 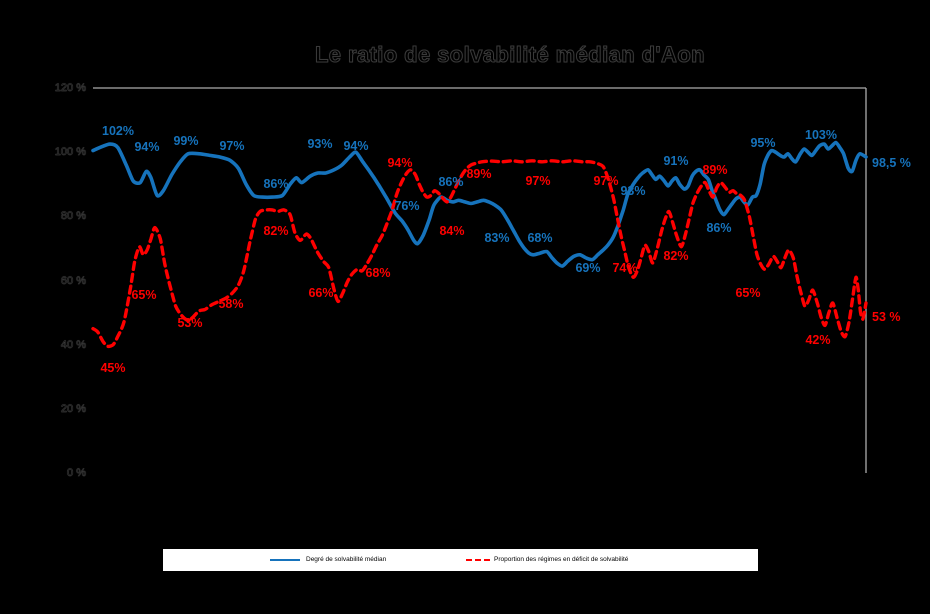 What do you see at coordinates (346, 559) in the screenshot?
I see `legend-label-blue: Degré de solvabilité médian` at bounding box center [346, 559].